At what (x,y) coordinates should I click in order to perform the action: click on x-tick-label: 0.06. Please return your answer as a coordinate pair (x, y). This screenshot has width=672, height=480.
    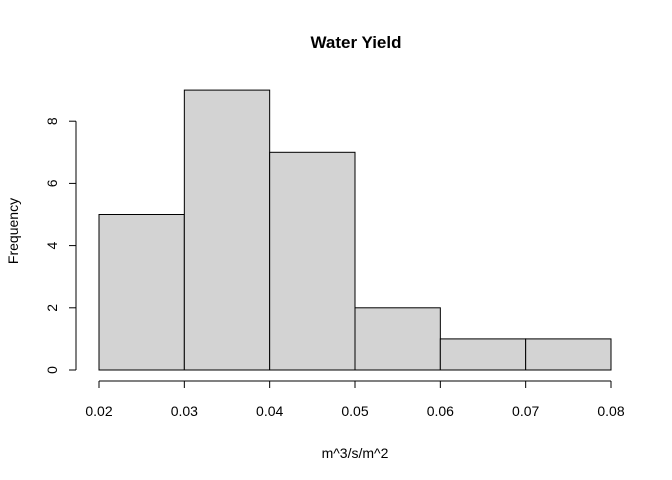
    Looking at the image, I should click on (440, 411).